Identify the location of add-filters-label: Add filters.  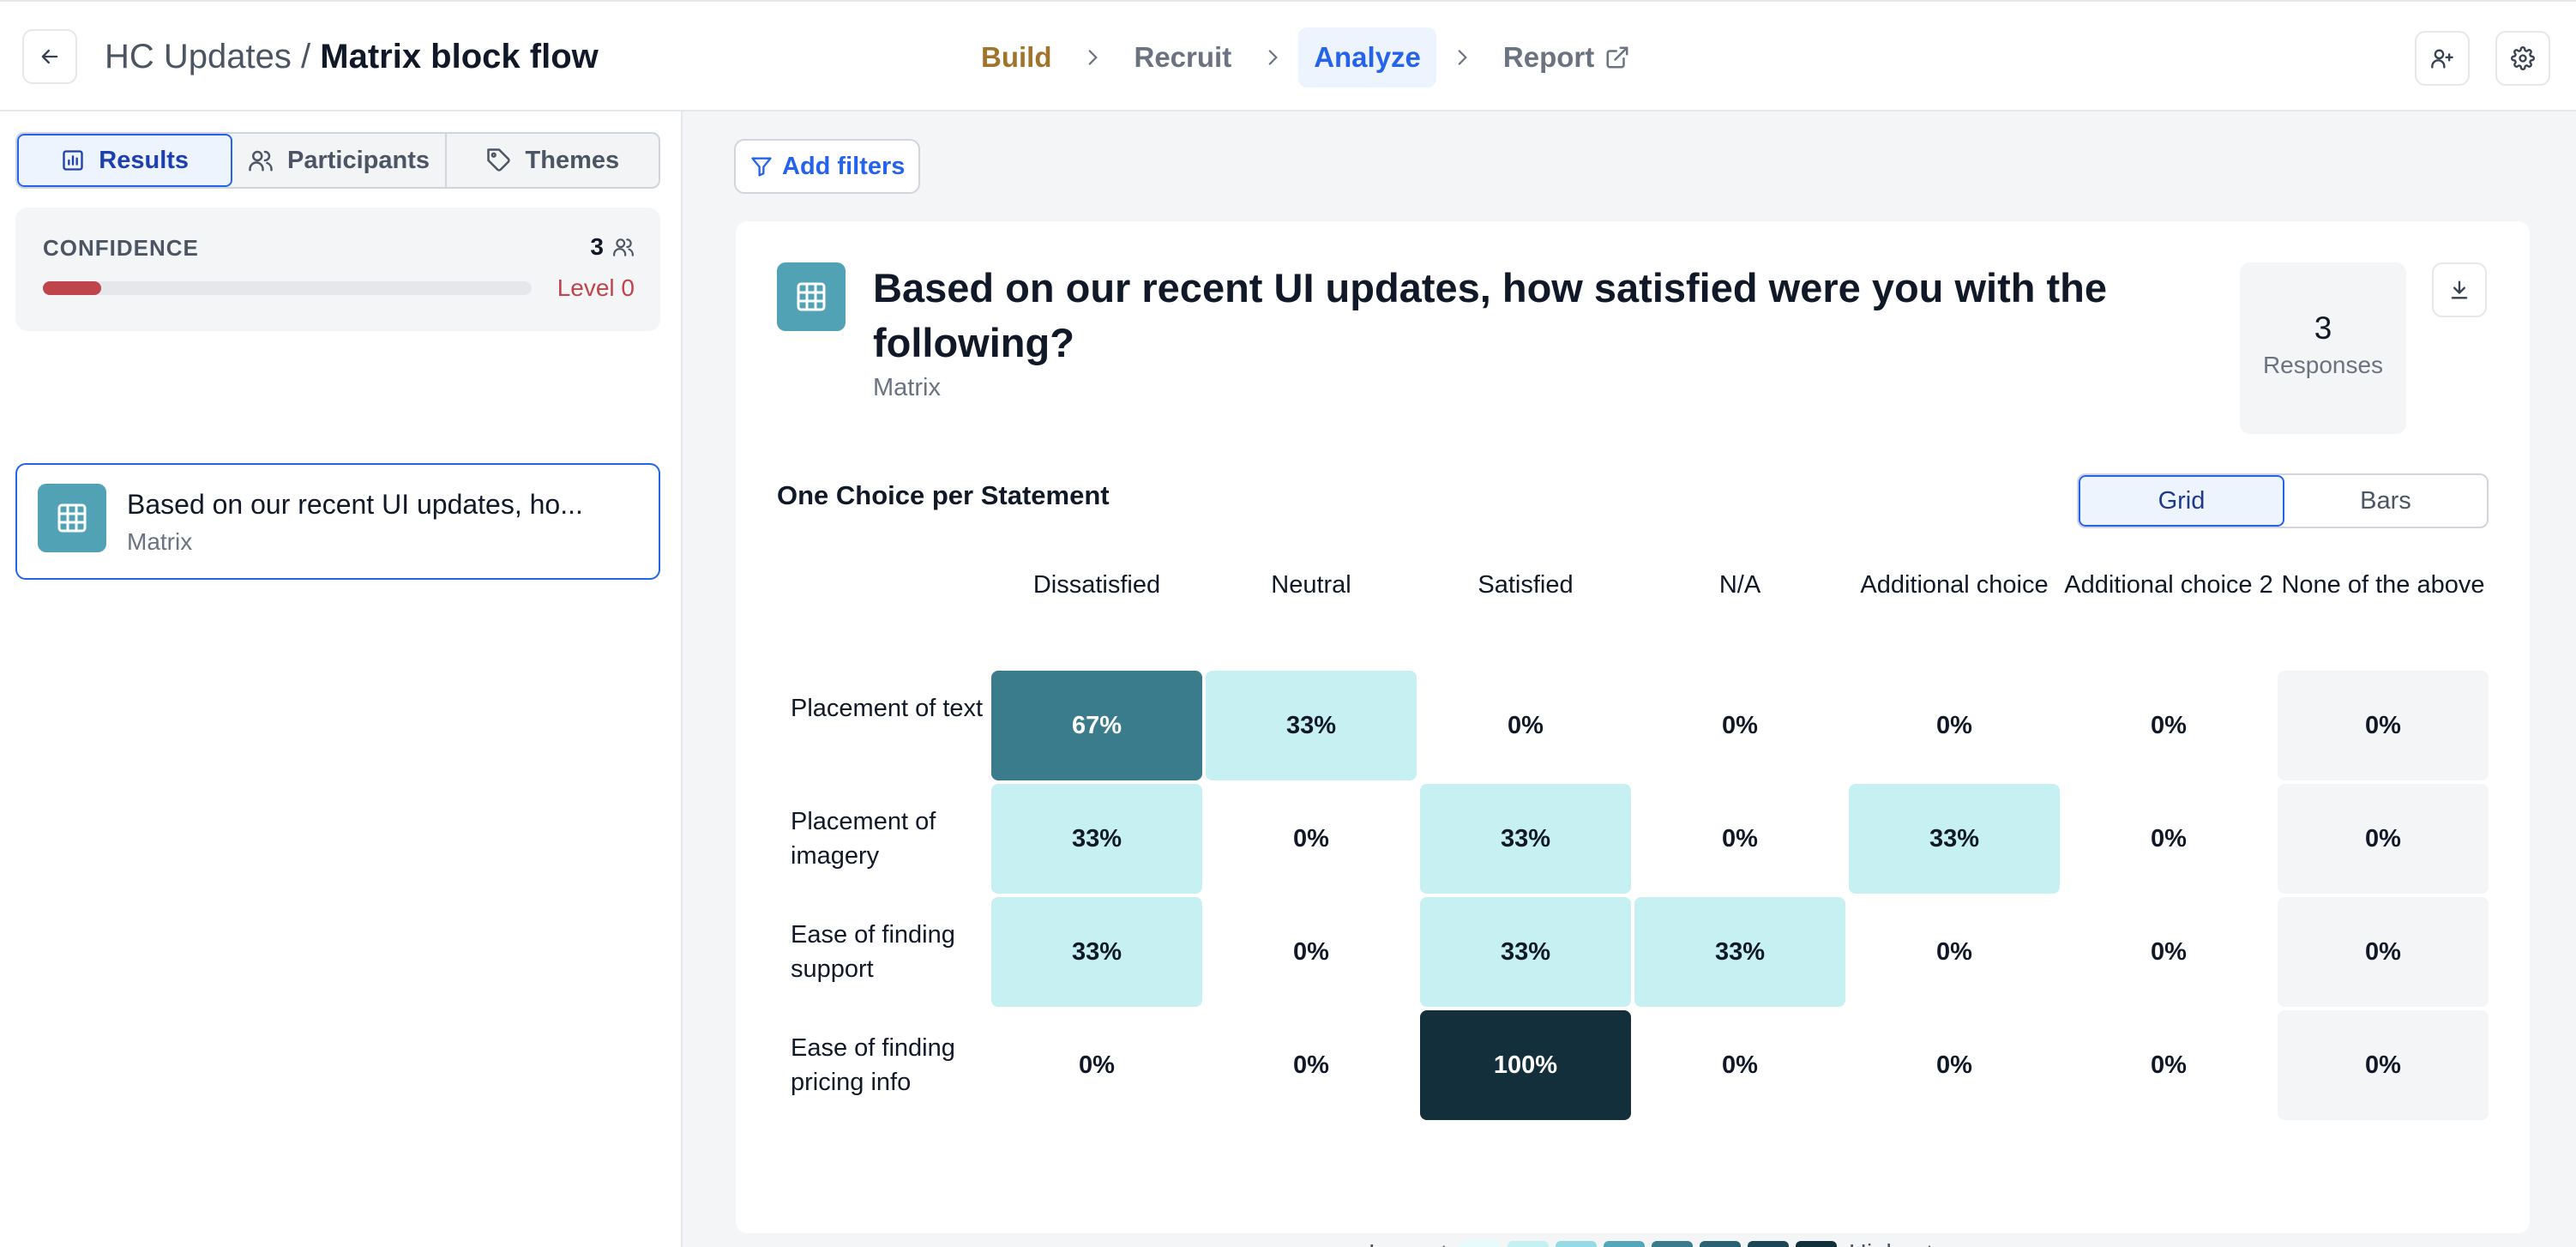
(844, 166).